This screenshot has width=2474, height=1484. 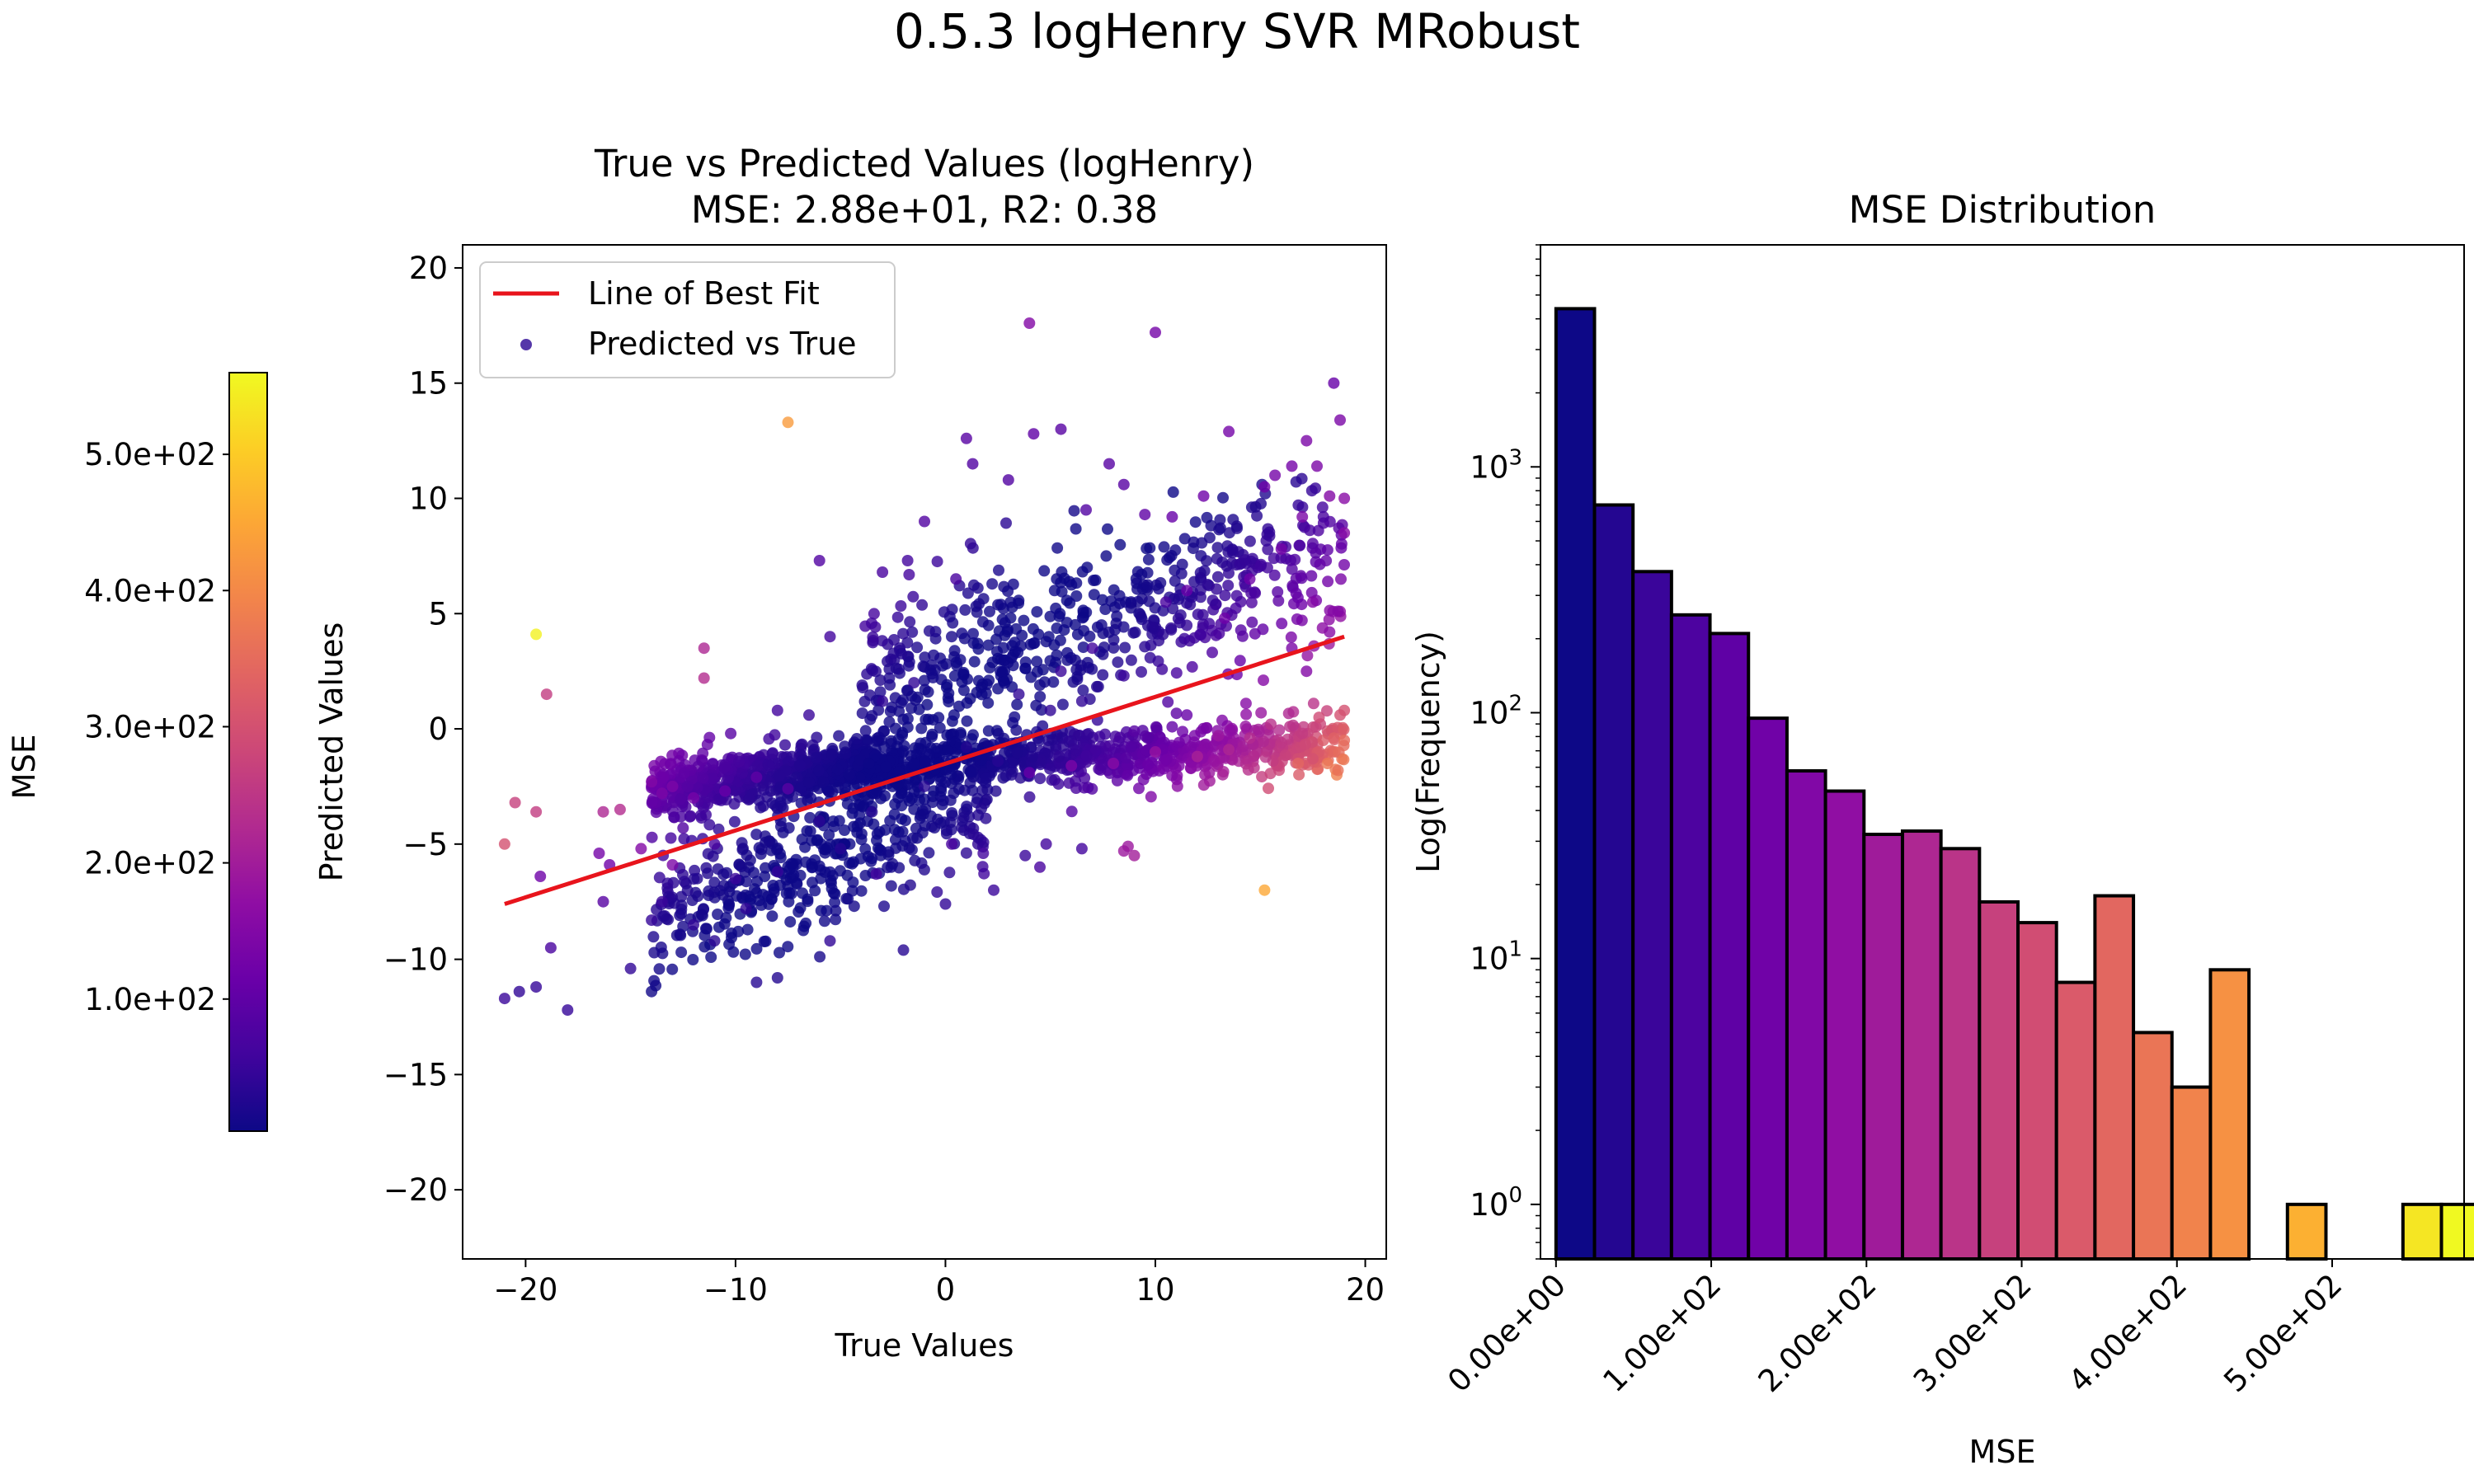 What do you see at coordinates (1818, 1333) in the screenshot?
I see `hist-x-tick-label: 2.00e+02` at bounding box center [1818, 1333].